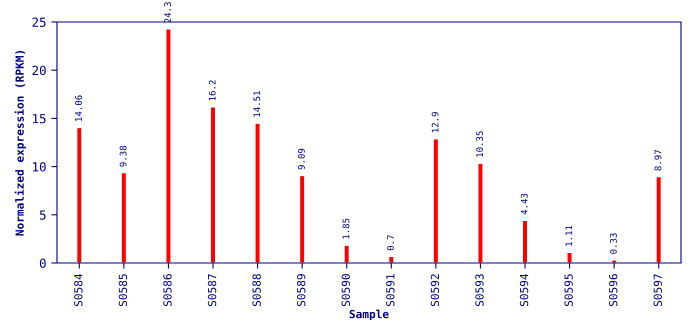 The height and width of the screenshot is (320, 690). Describe the element at coordinates (212, 90) in the screenshot. I see `text: 16.2` at that location.